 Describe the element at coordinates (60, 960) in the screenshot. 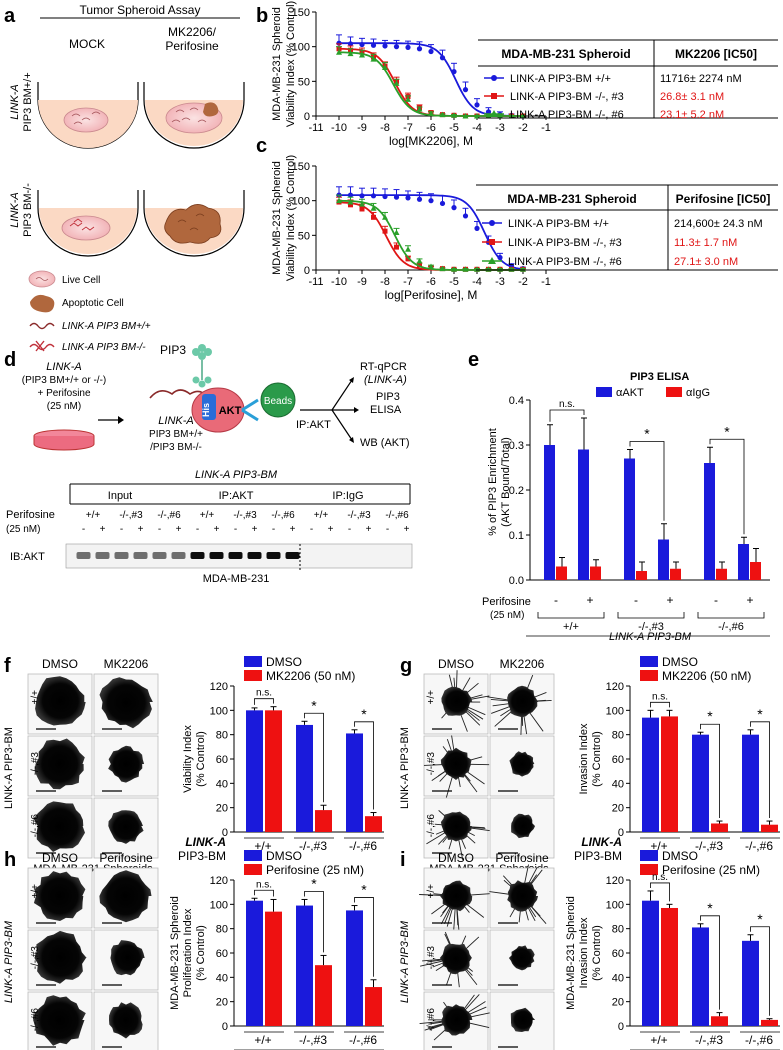

I see `spheroid-image: -/-,#3` at that location.